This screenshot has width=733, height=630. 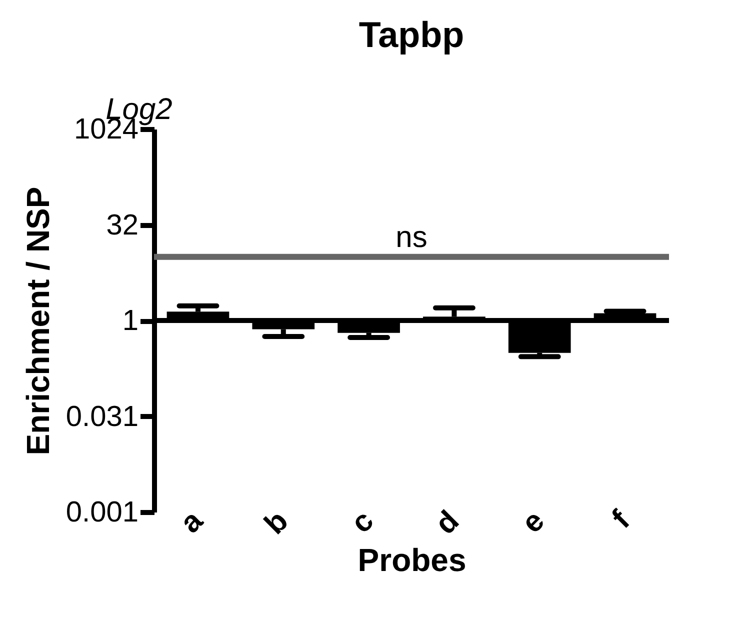 What do you see at coordinates (130, 321) in the screenshot?
I see `y-tick-label: 1` at bounding box center [130, 321].